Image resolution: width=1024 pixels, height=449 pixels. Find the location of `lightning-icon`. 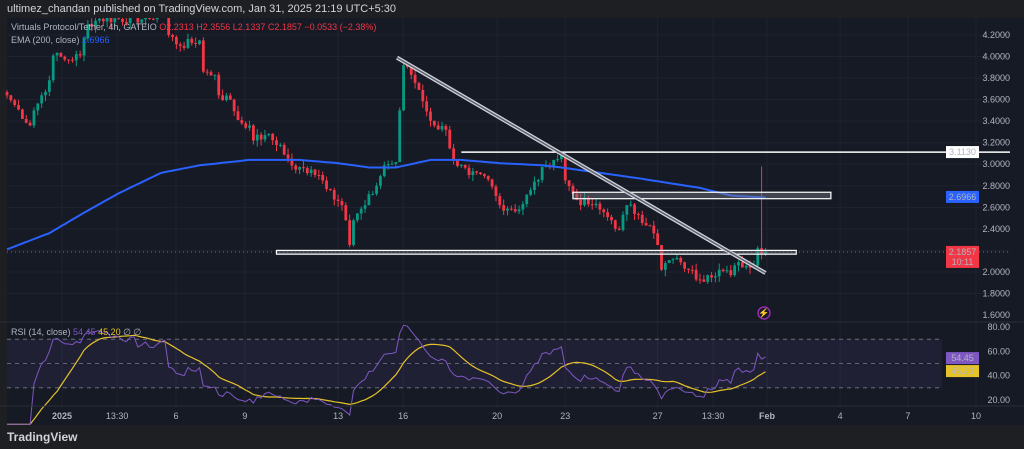

lightning-icon is located at coordinates (764, 313).